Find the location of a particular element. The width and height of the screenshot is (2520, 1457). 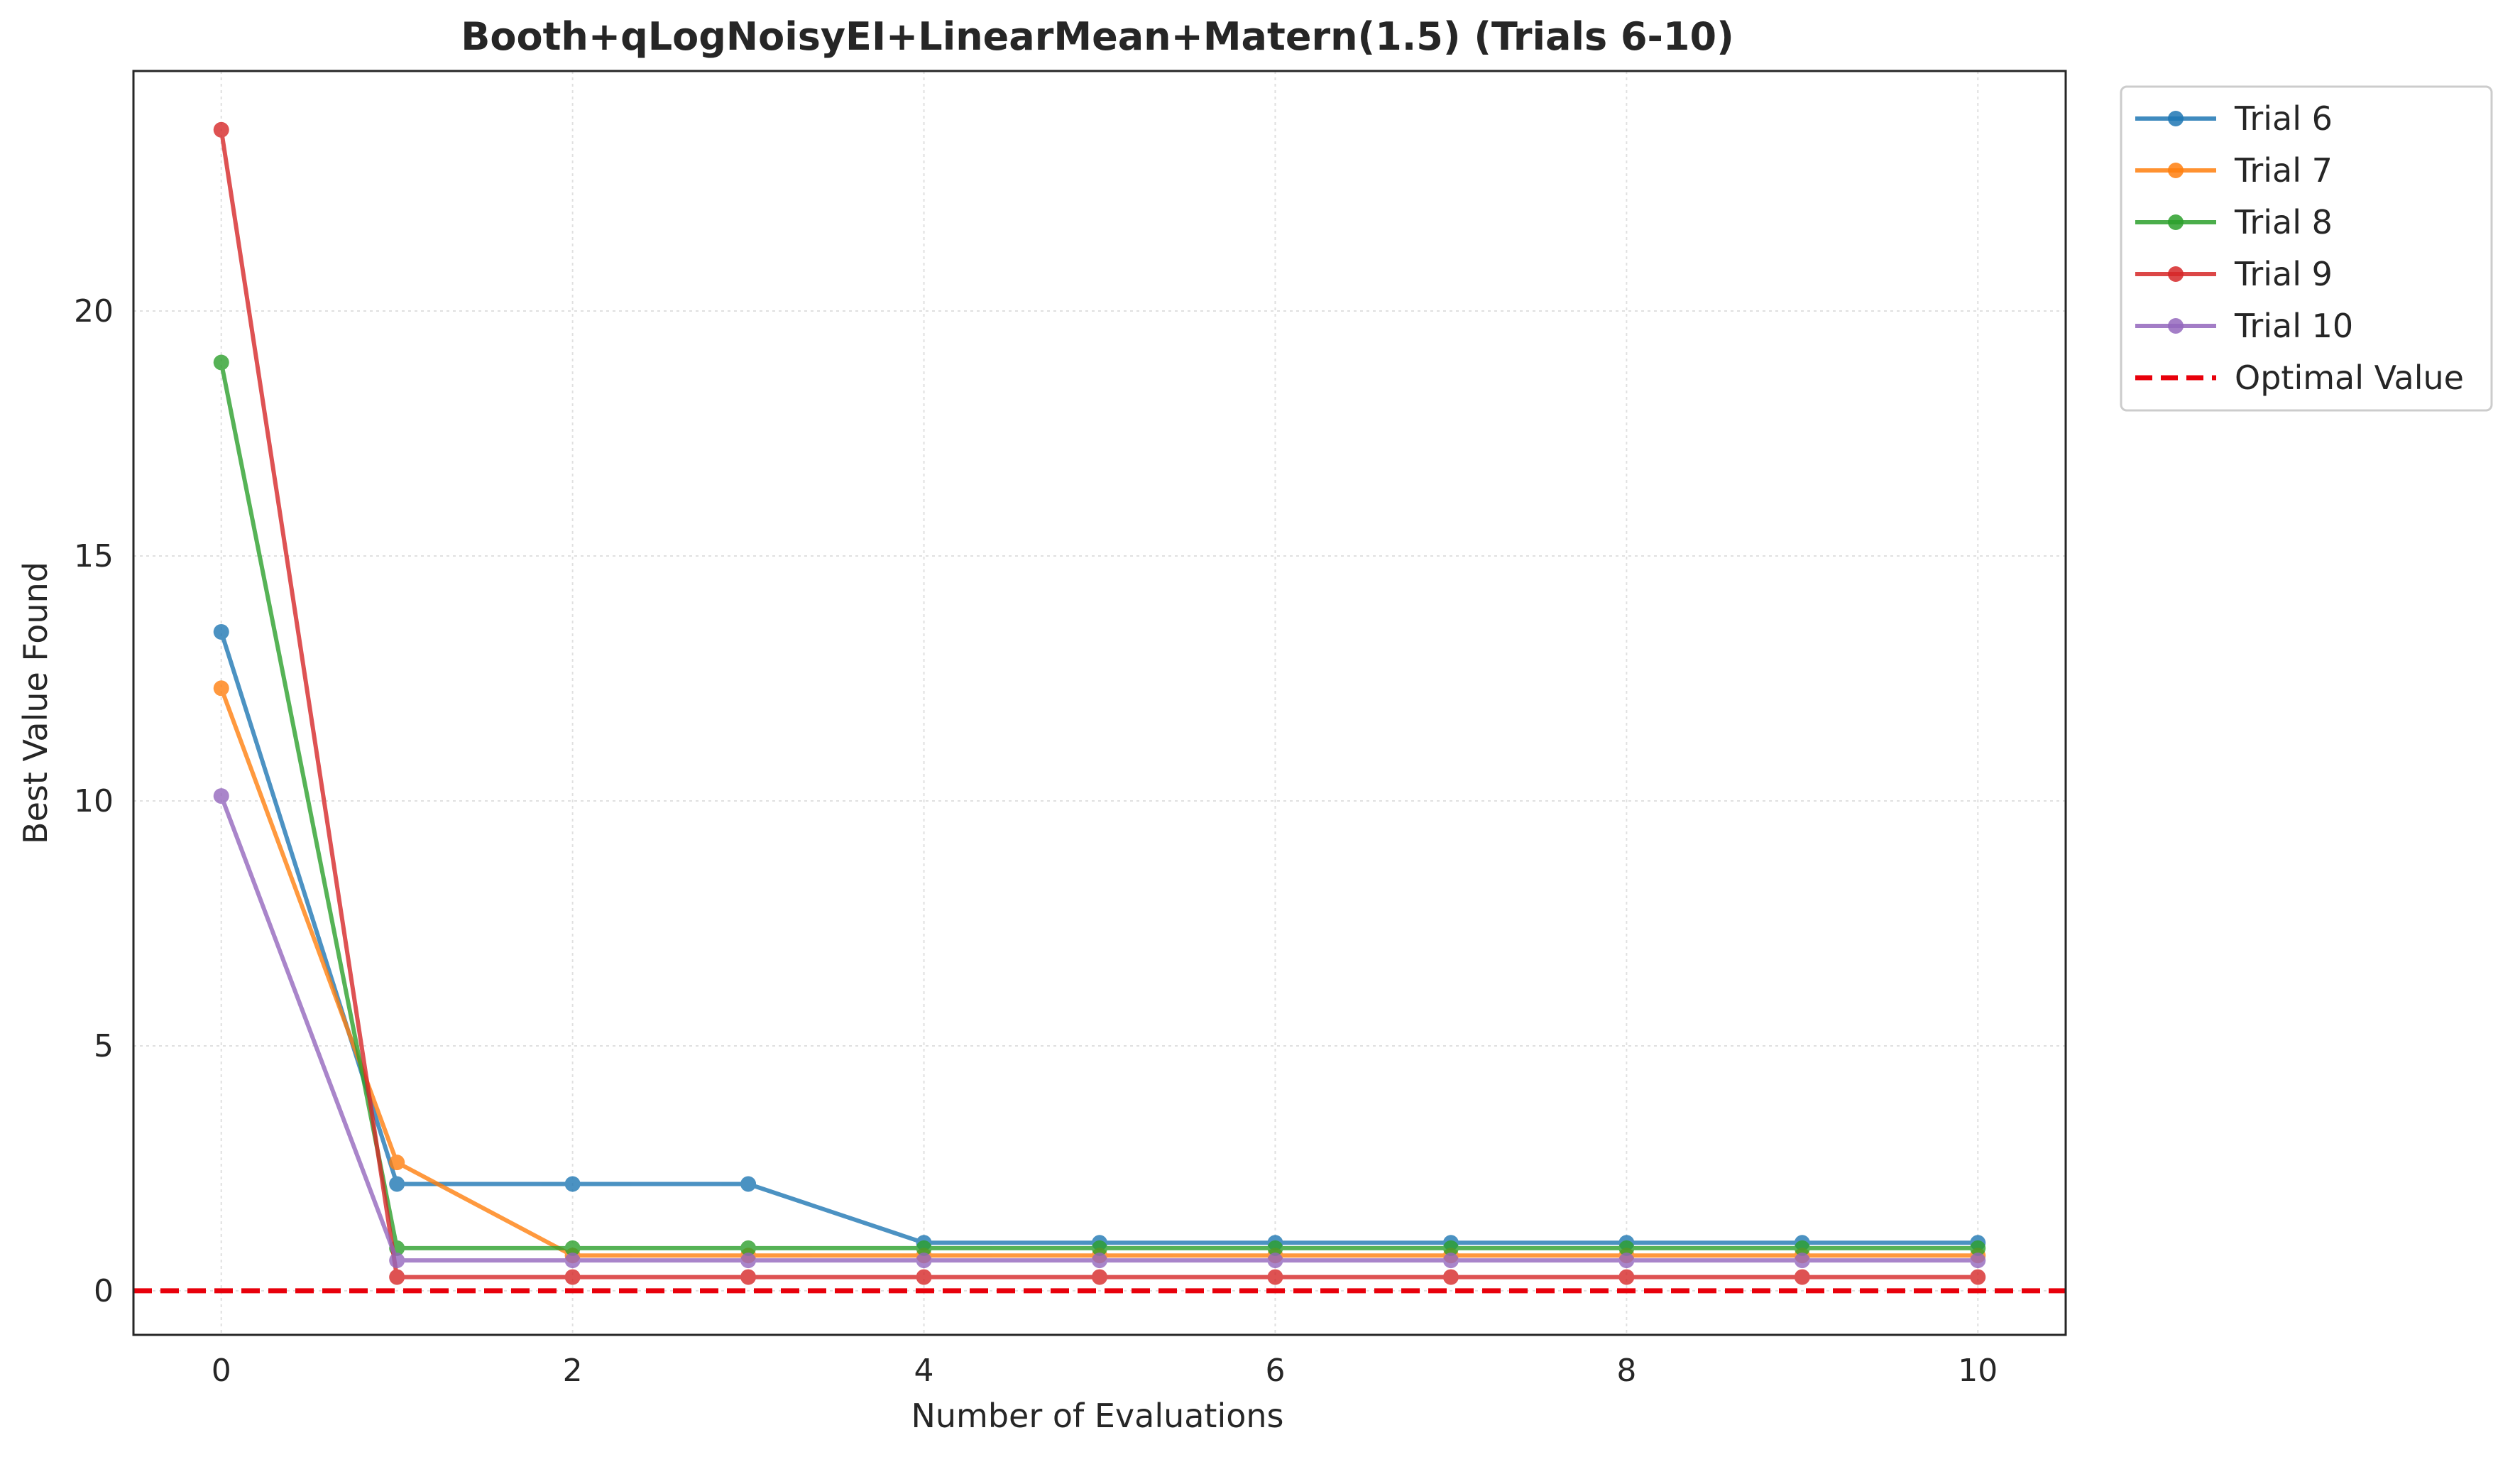

x-tick-label: 0 is located at coordinates (222, 1371).